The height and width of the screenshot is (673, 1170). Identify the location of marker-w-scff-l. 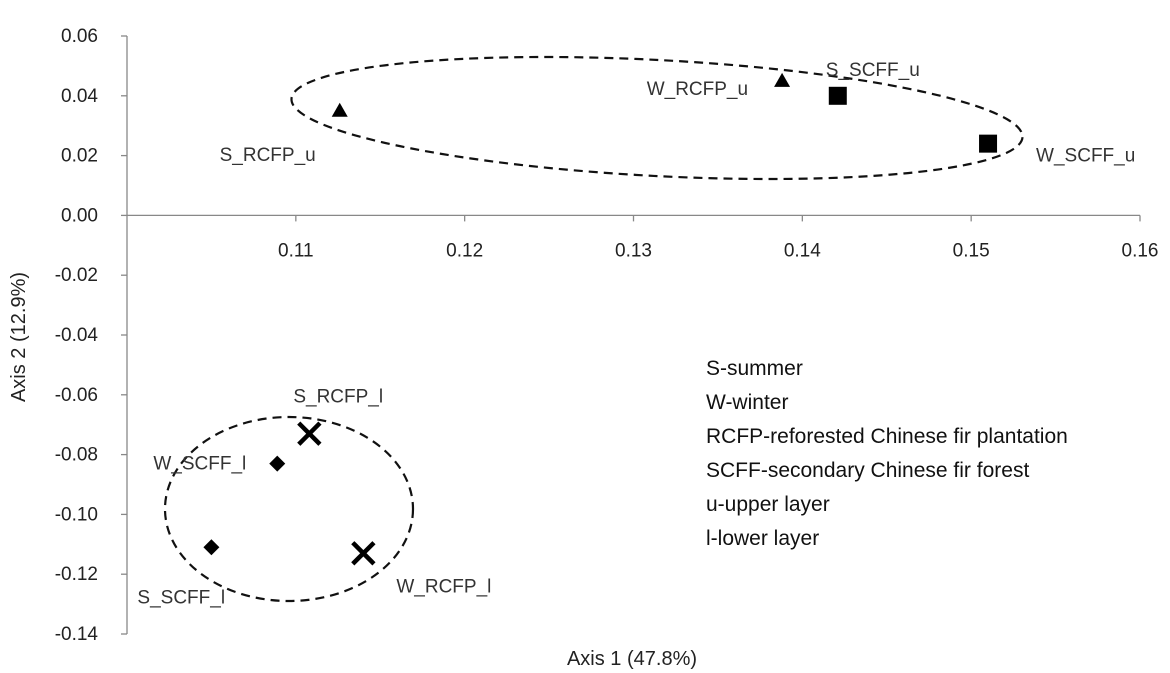
(277, 463).